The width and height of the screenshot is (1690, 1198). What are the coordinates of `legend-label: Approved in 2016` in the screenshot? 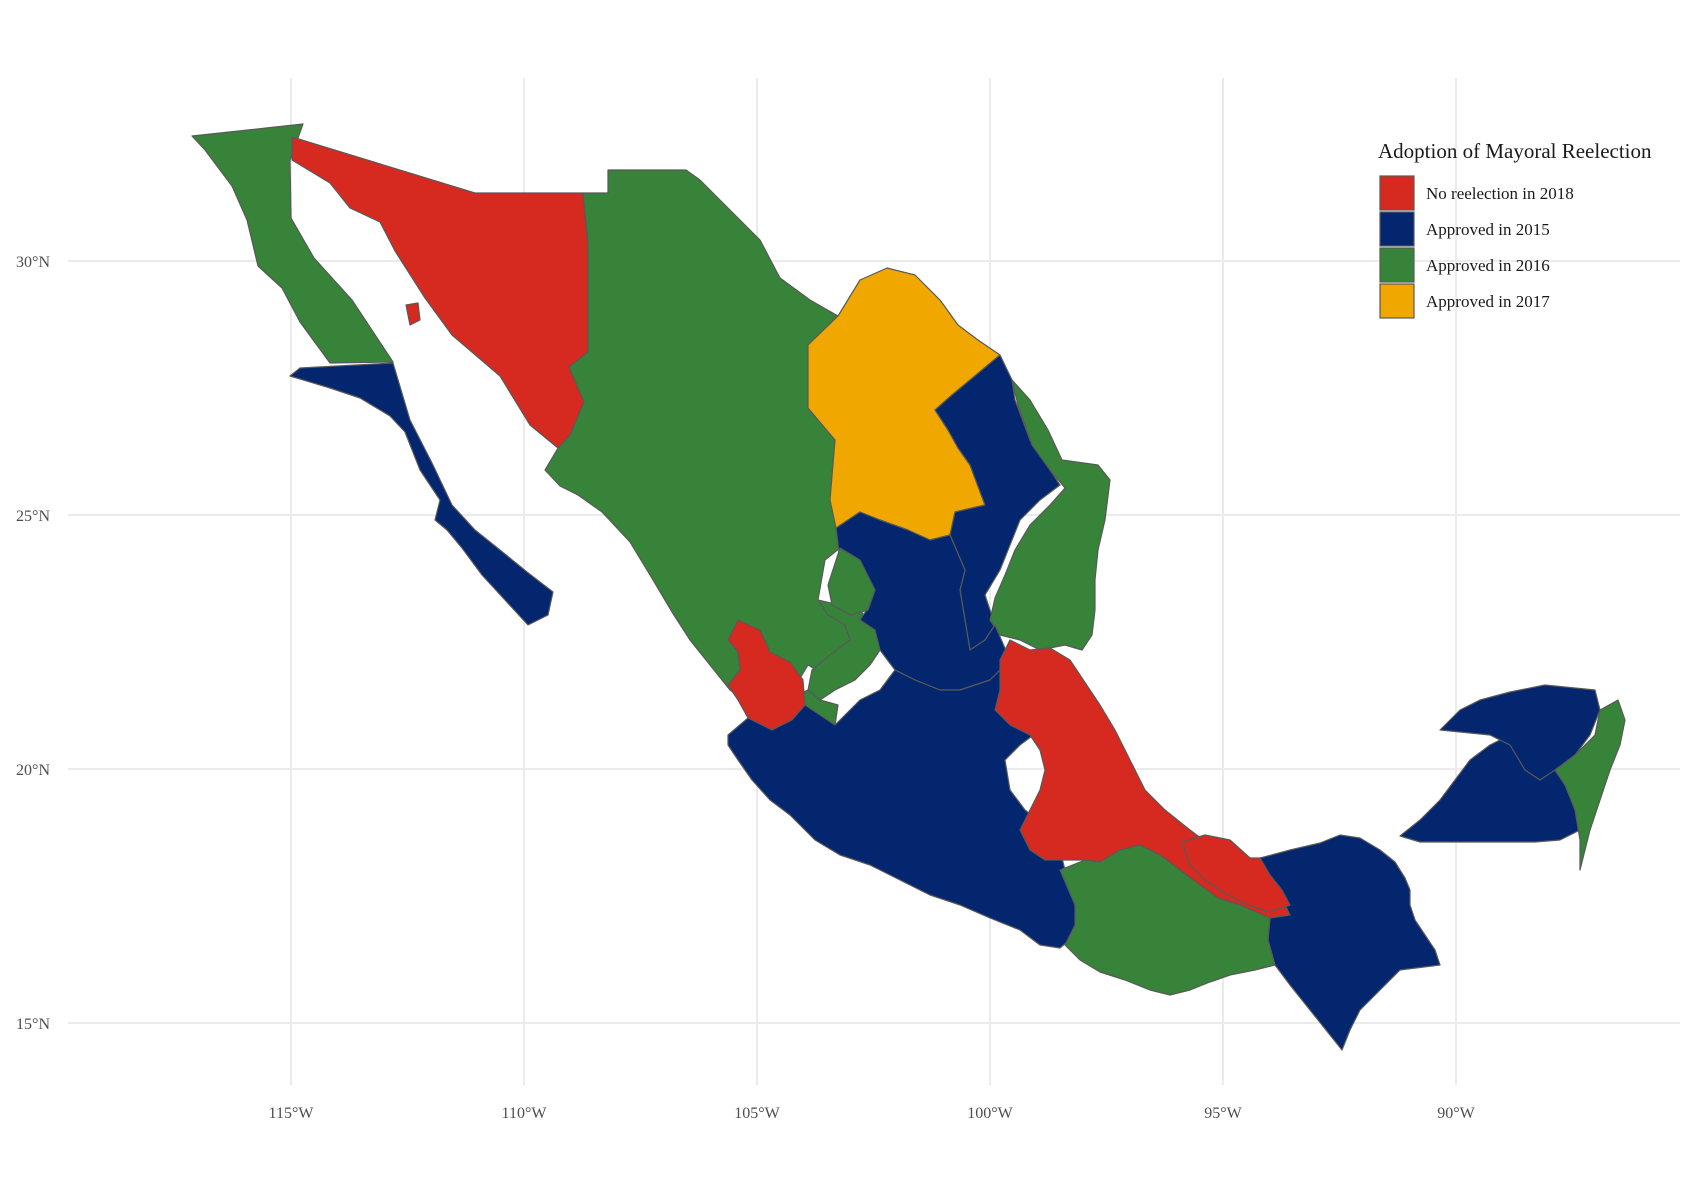 It's located at (1488, 265).